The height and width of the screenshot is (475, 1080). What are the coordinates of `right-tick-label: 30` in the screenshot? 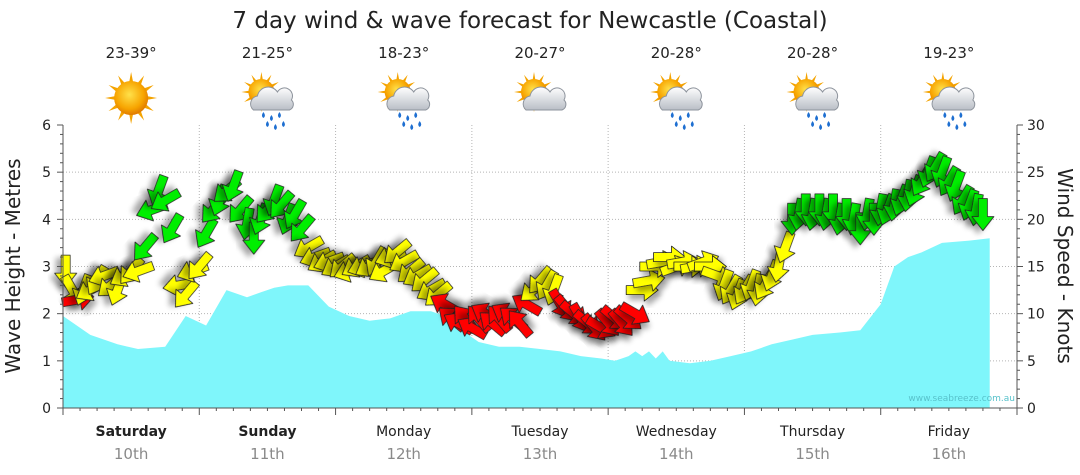 It's located at (1036, 126).